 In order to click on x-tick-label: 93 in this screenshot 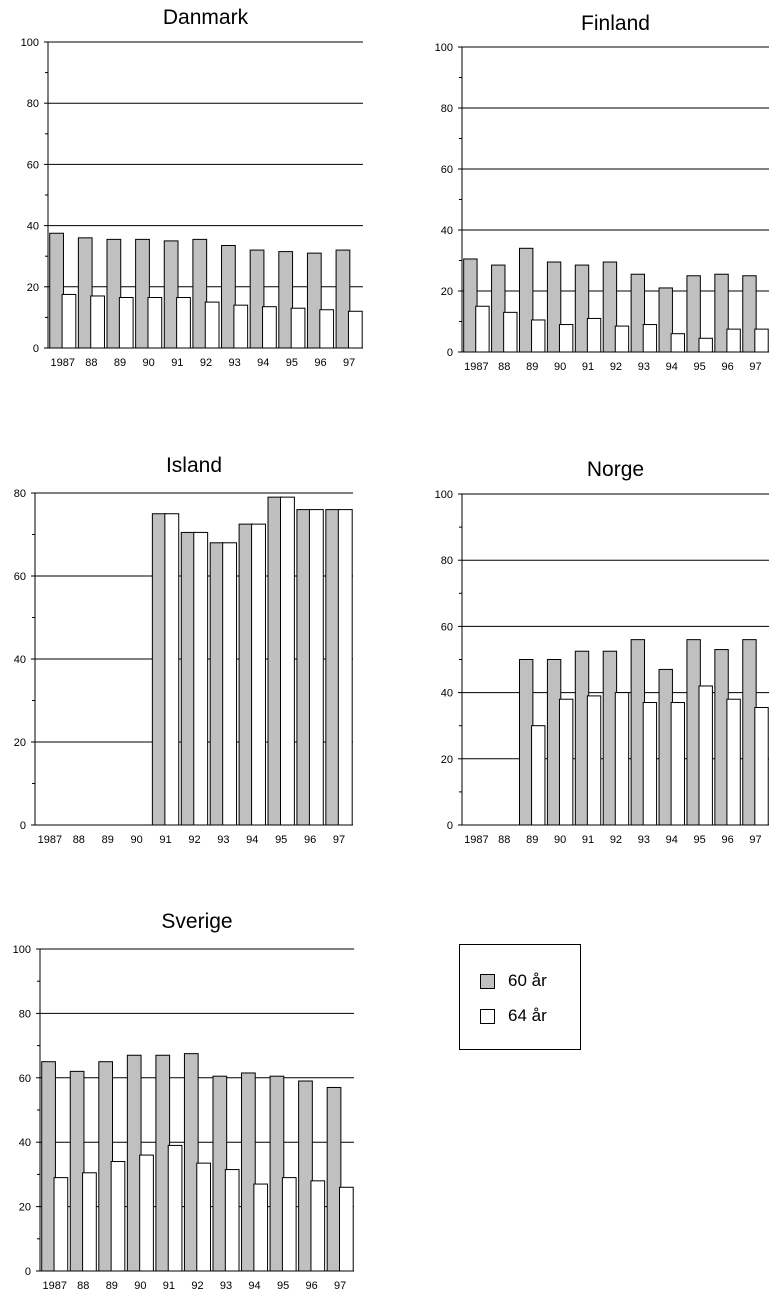, I will do `click(226, 1286)`.